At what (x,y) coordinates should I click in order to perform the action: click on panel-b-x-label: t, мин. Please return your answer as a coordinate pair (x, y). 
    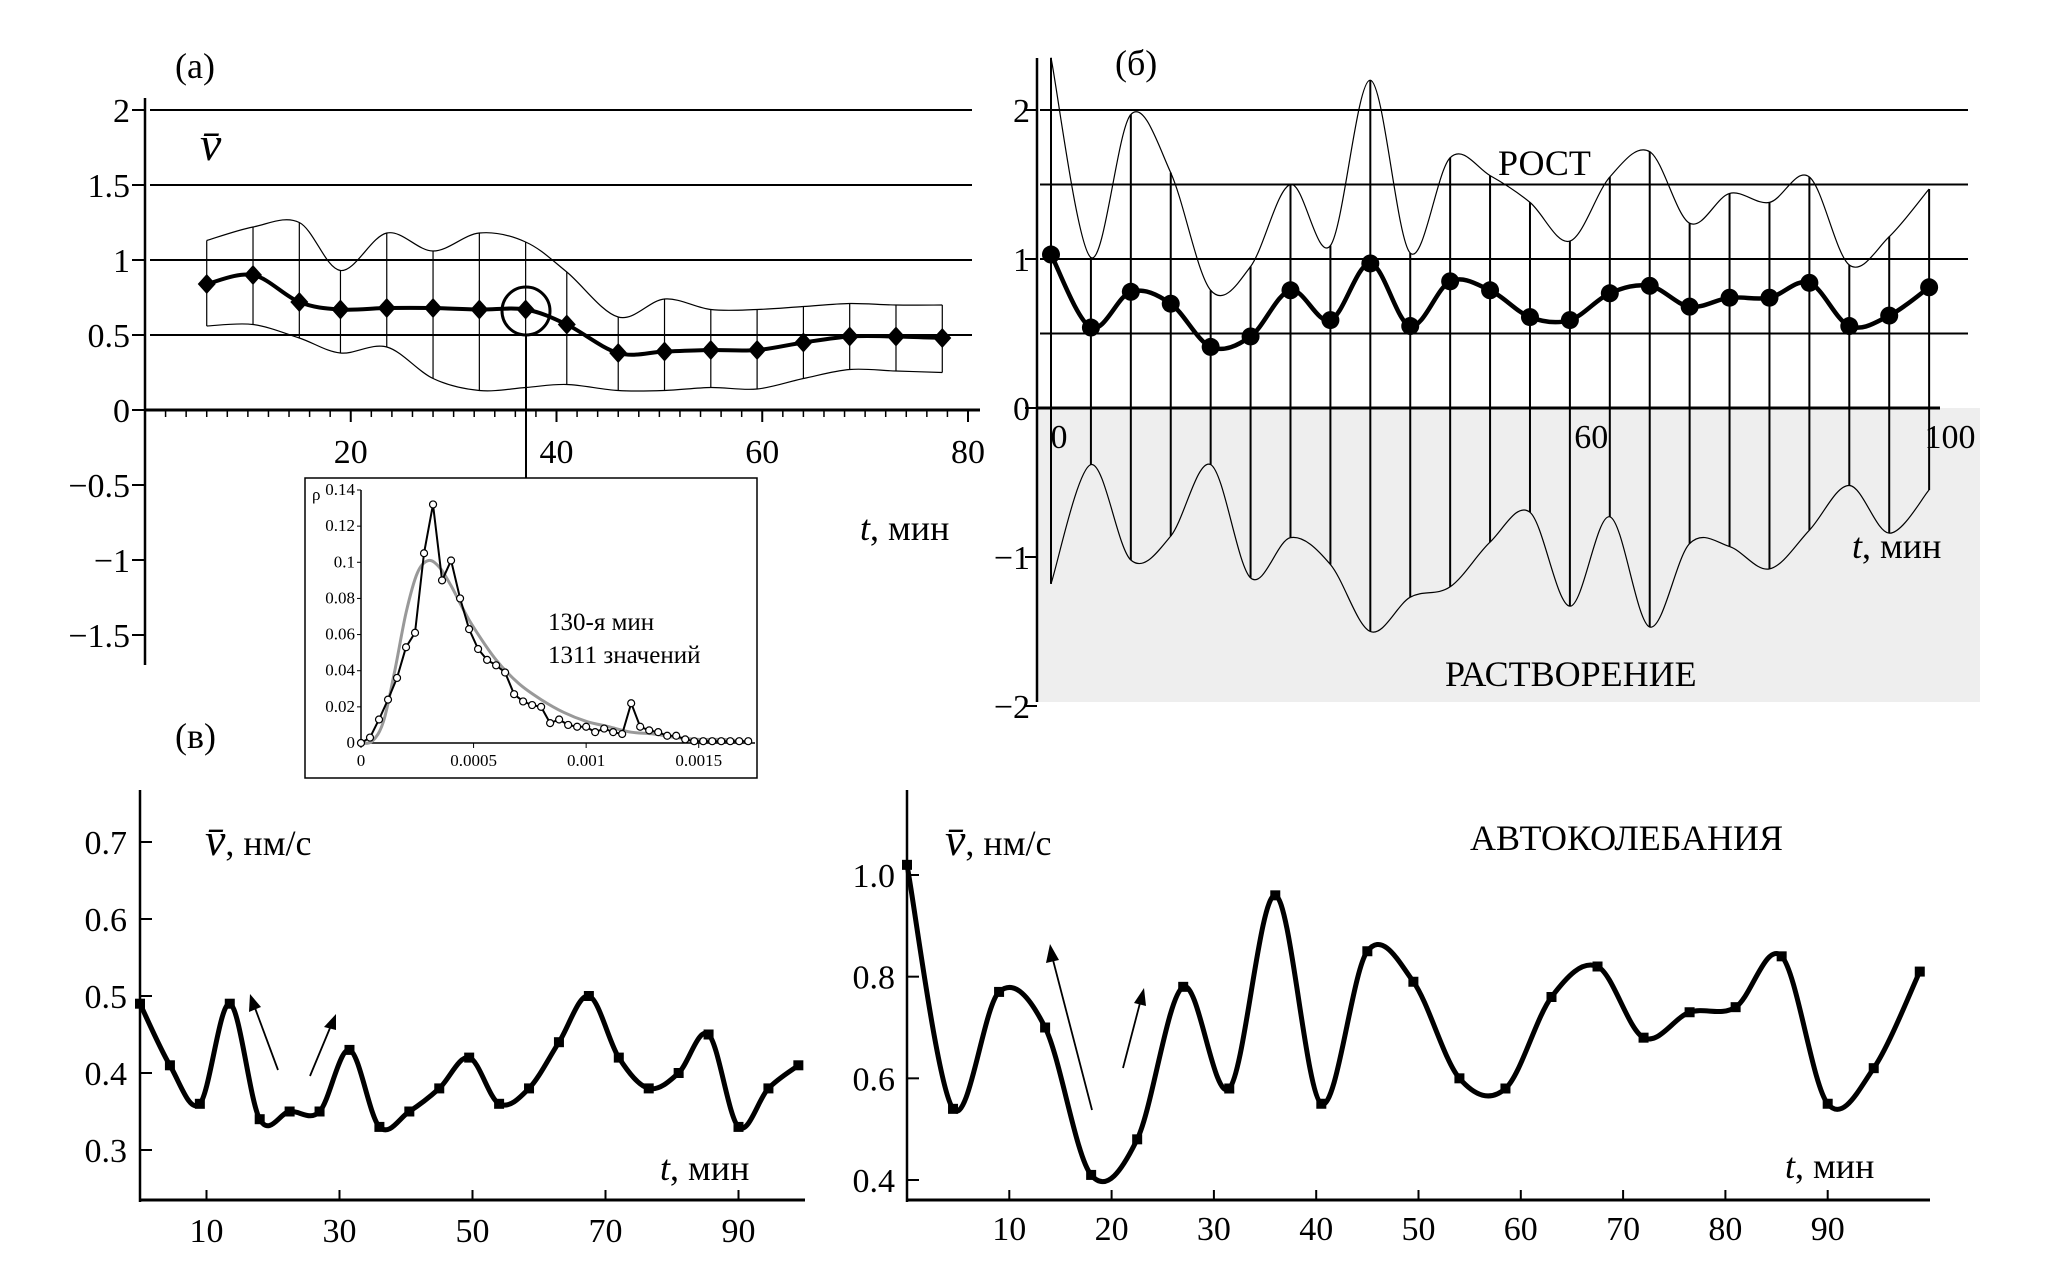
    Looking at the image, I should click on (1896, 546).